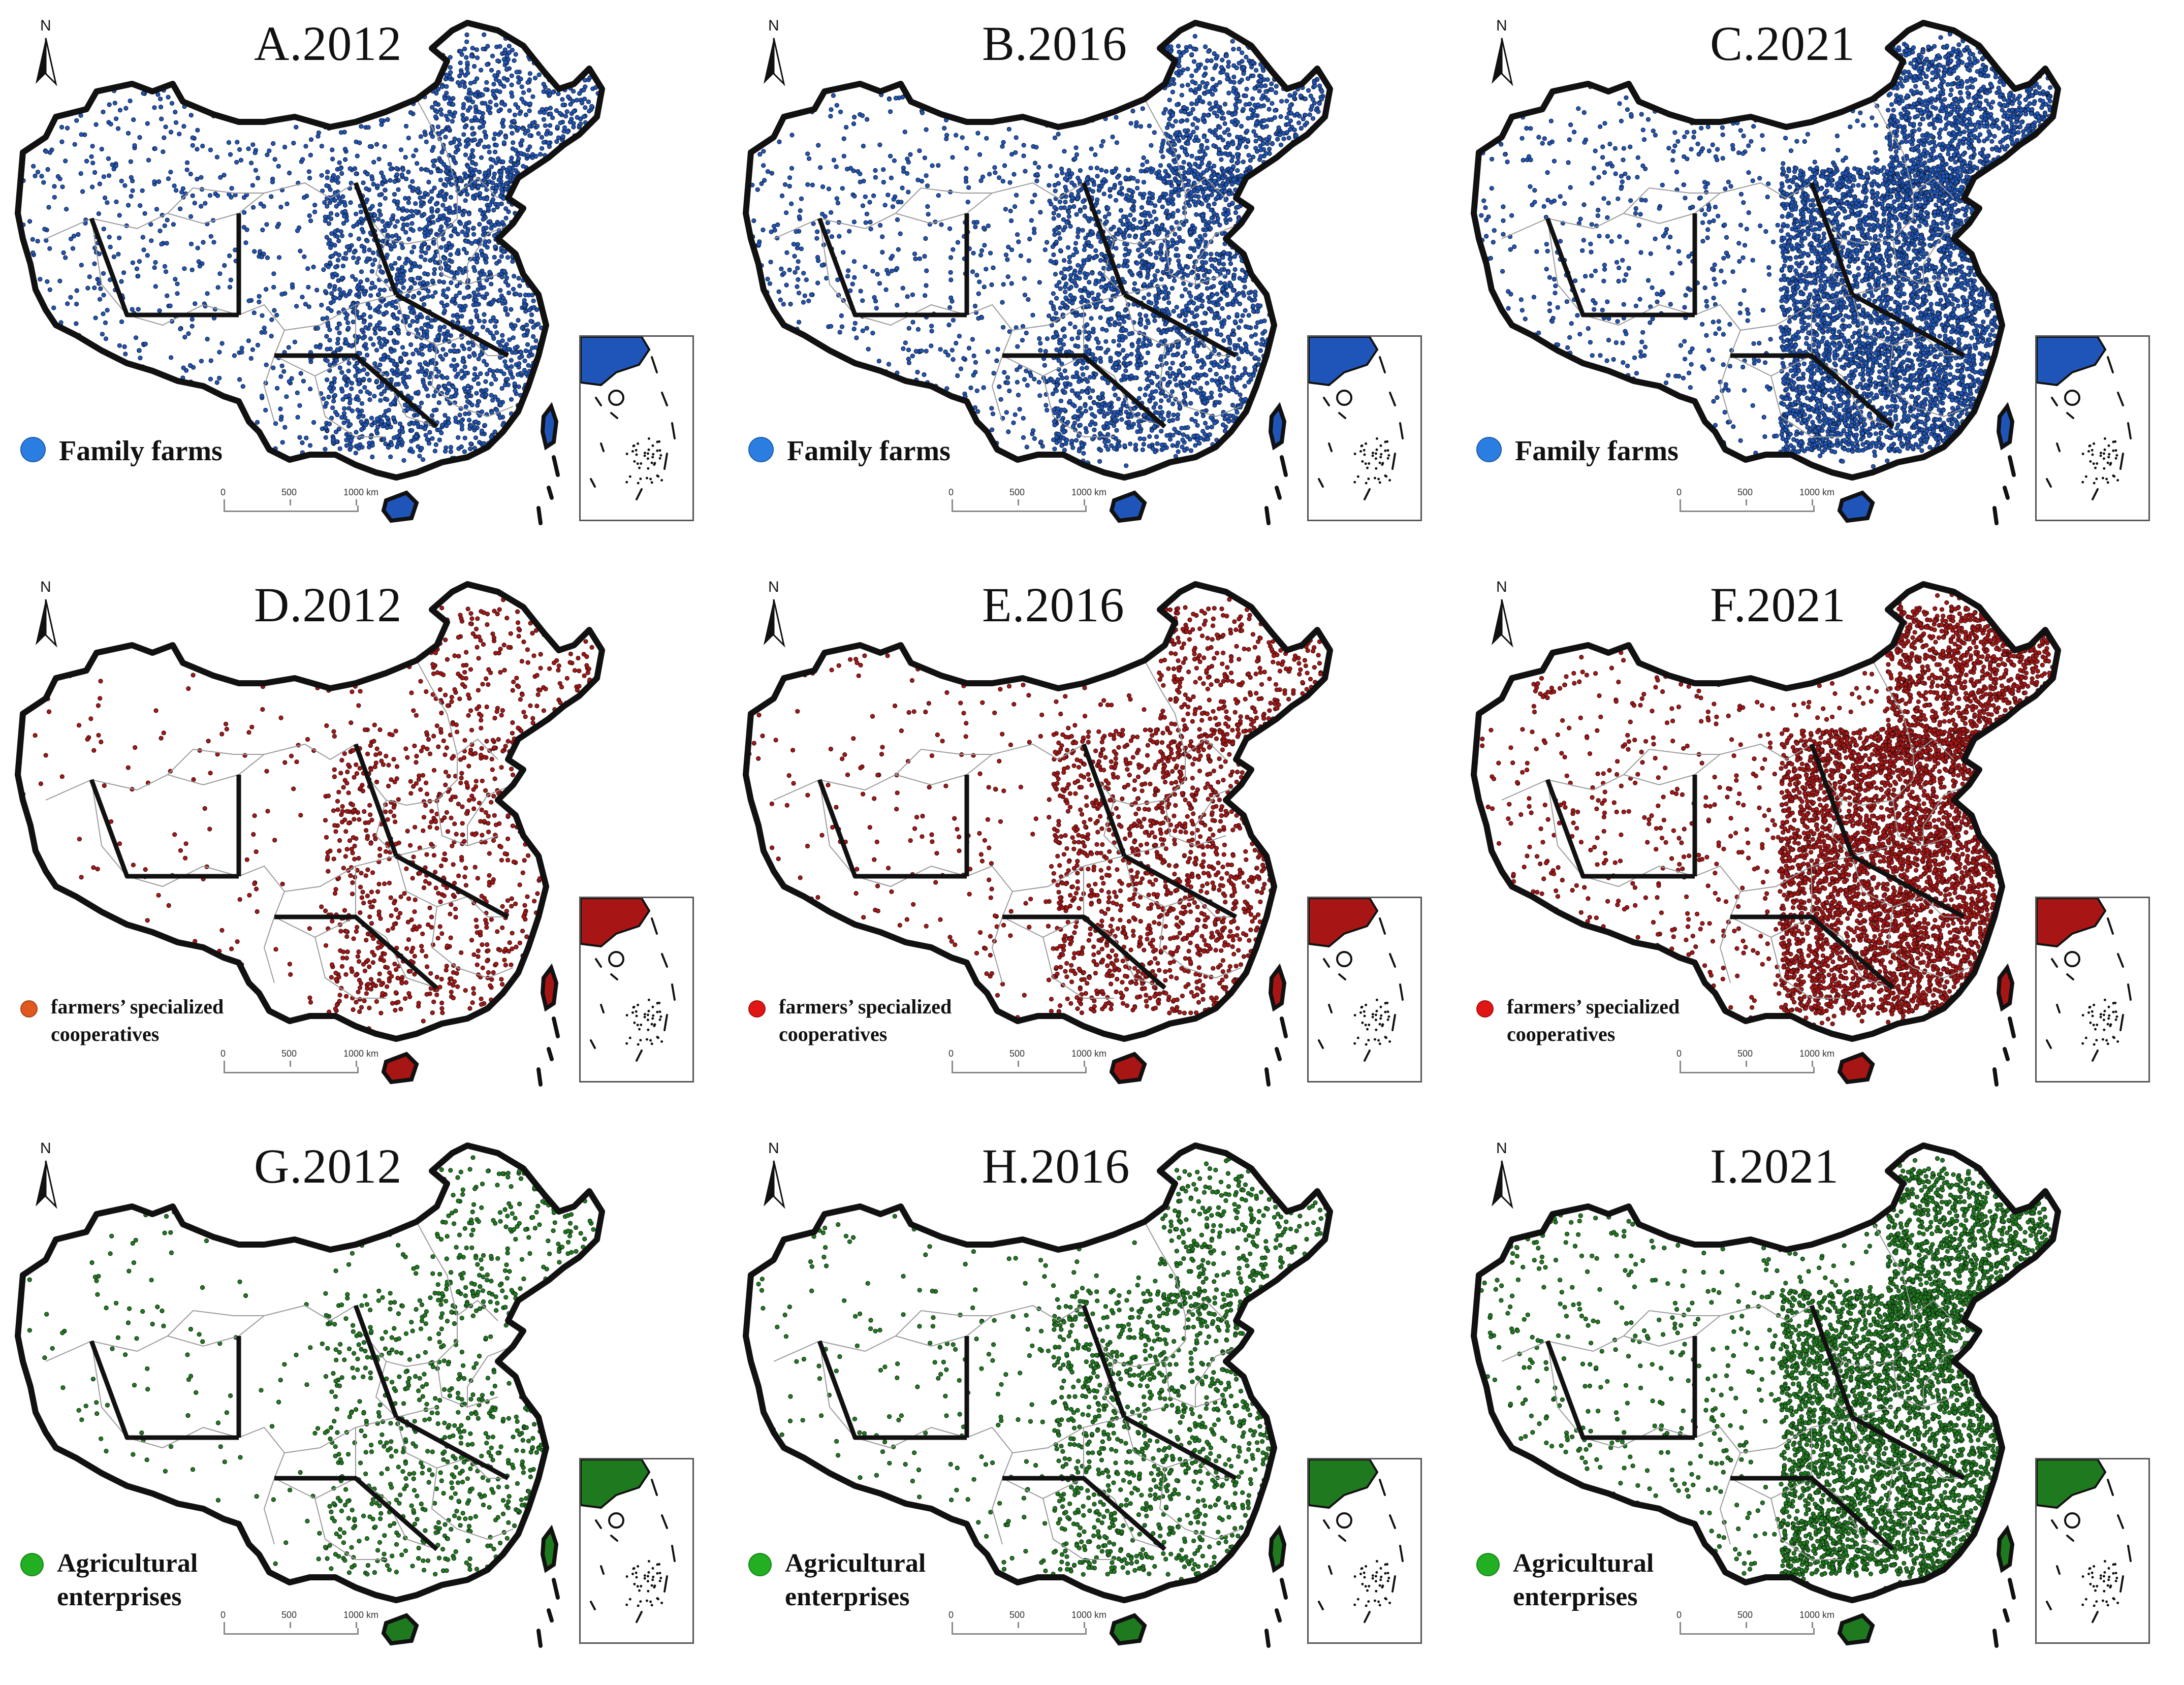  What do you see at coordinates (141, 451) in the screenshot?
I see `legend-label: Family farms` at bounding box center [141, 451].